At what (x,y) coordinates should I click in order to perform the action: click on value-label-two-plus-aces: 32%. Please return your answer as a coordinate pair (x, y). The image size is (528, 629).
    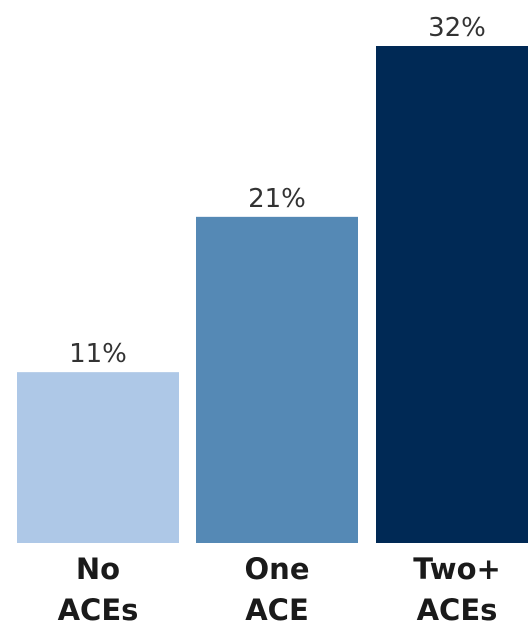
    Looking at the image, I should click on (457, 28).